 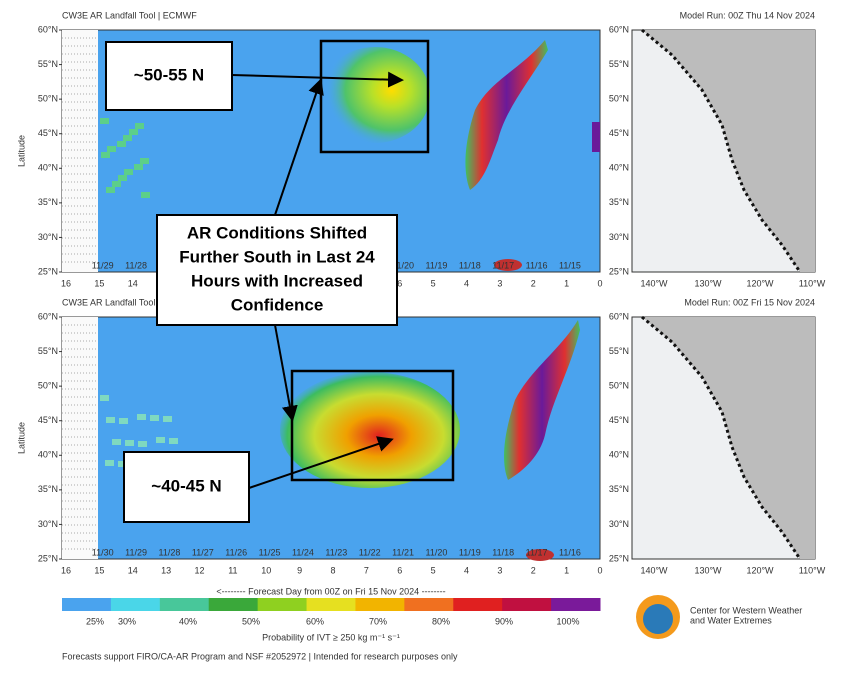 What do you see at coordinates (746, 610) in the screenshot?
I see `logo-text: Center for Western Weather` at bounding box center [746, 610].